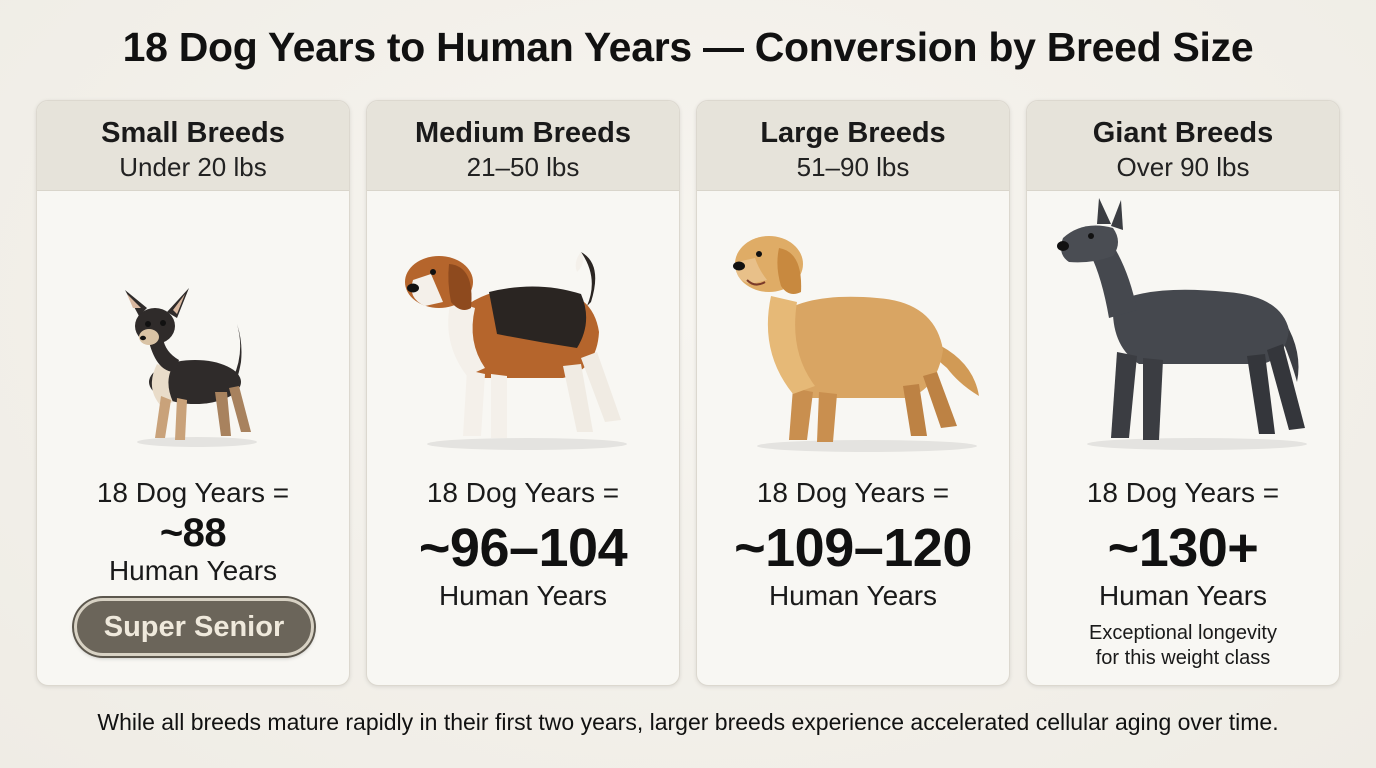 This screenshot has width=1376, height=768. What do you see at coordinates (523, 327) in the screenshot?
I see `beagle-illustration` at bounding box center [523, 327].